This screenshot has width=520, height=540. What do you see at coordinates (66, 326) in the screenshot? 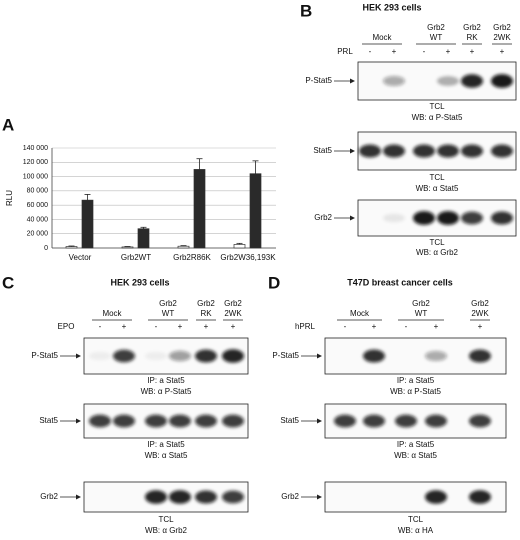
I see `treatment-label: EPO` at bounding box center [66, 326].